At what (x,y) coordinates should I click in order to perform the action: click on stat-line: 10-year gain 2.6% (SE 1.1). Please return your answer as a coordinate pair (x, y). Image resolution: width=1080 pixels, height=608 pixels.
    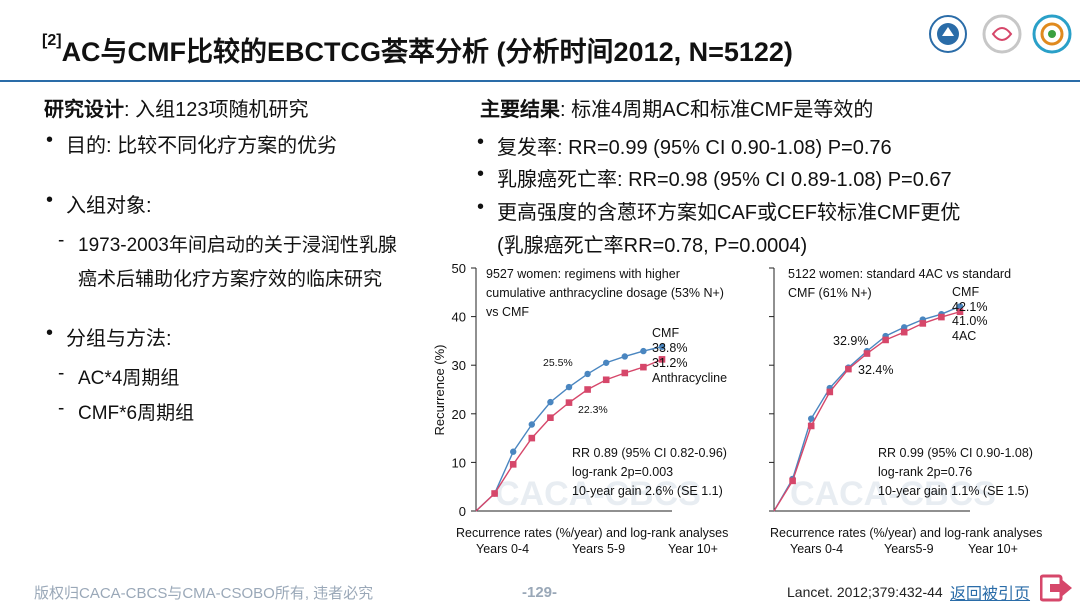
    Looking at the image, I should click on (647, 491).